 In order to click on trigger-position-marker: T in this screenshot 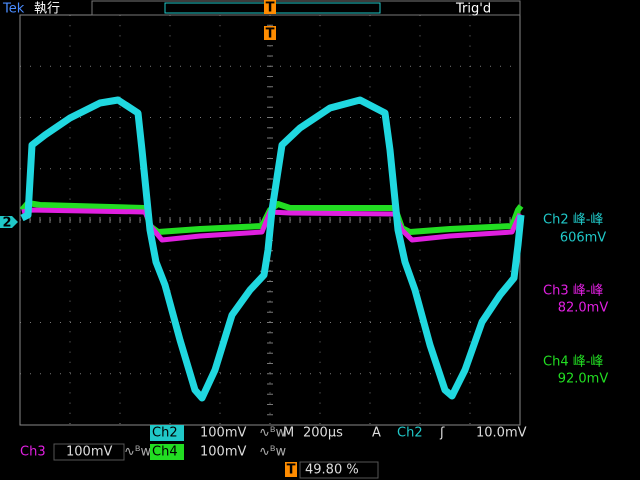, I will do `click(270, 8)`.